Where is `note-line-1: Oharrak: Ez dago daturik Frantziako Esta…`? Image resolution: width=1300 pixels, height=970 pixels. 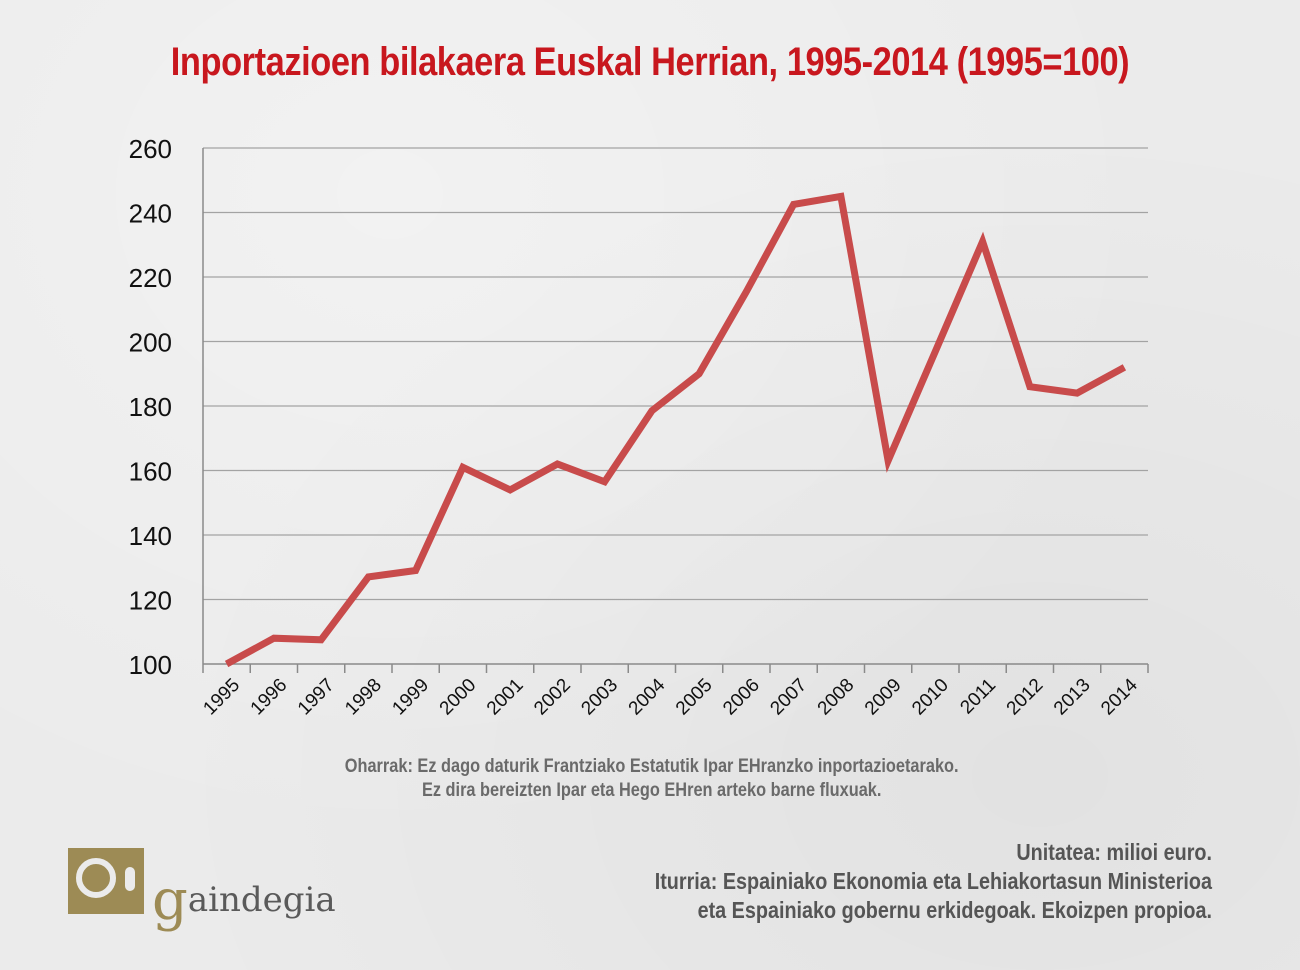 note-line-1: Oharrak: Ez dago daturik Frantziako Esta… is located at coordinates (651, 766).